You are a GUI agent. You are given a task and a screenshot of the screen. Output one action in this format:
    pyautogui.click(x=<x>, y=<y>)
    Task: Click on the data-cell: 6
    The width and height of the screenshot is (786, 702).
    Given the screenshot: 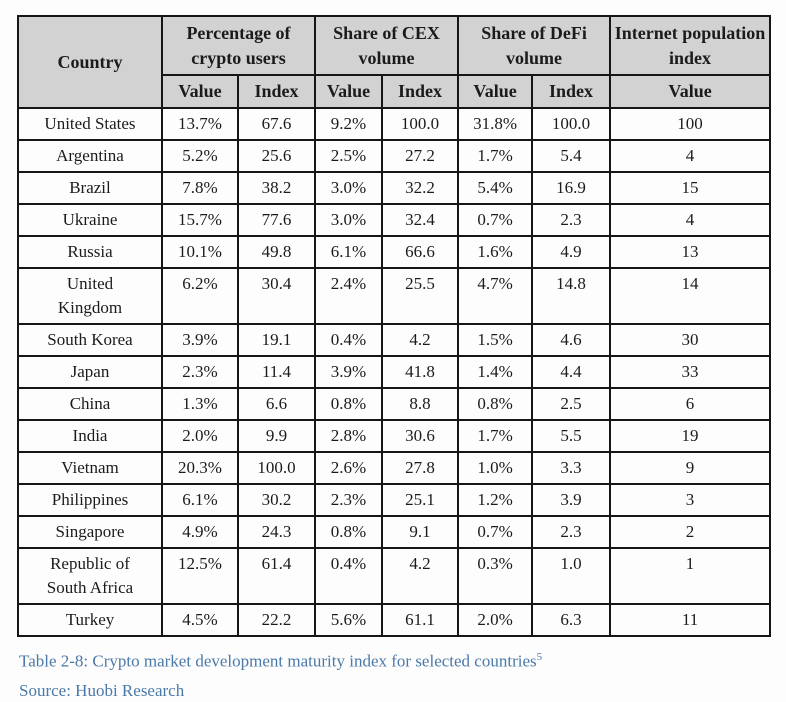 What is the action you would take?
    pyautogui.click(x=690, y=404)
    